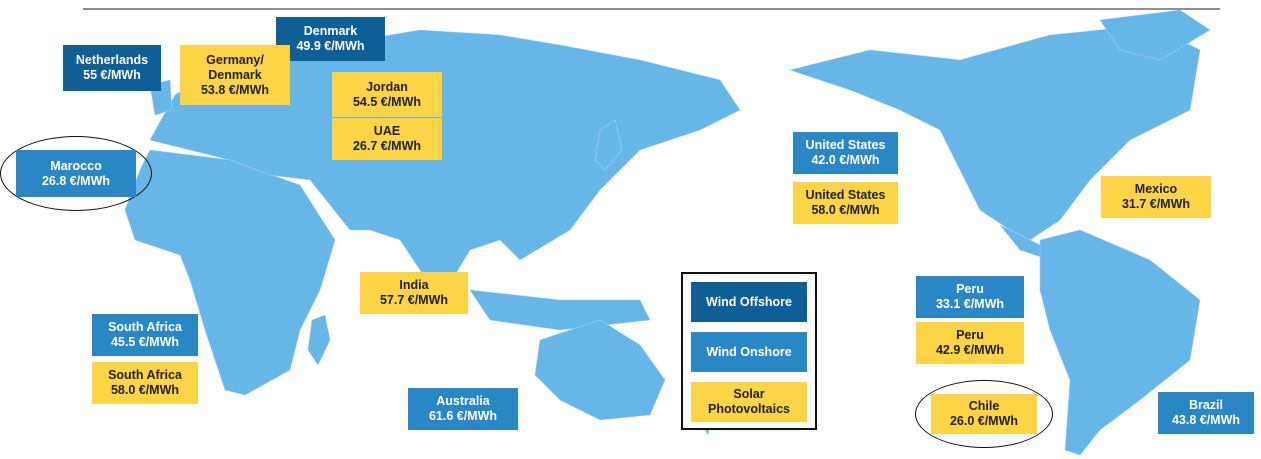 The width and height of the screenshot is (1261, 459). I want to click on price: 53.8 €/MWh, so click(235, 89).